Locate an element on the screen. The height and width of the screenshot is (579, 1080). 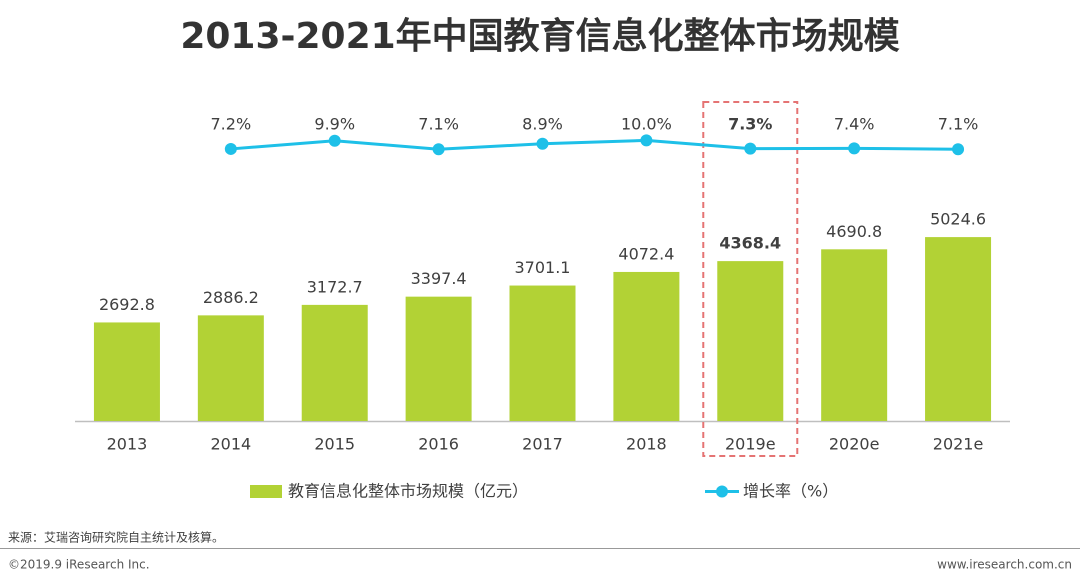
highlight-box is located at coordinates (750, 279).